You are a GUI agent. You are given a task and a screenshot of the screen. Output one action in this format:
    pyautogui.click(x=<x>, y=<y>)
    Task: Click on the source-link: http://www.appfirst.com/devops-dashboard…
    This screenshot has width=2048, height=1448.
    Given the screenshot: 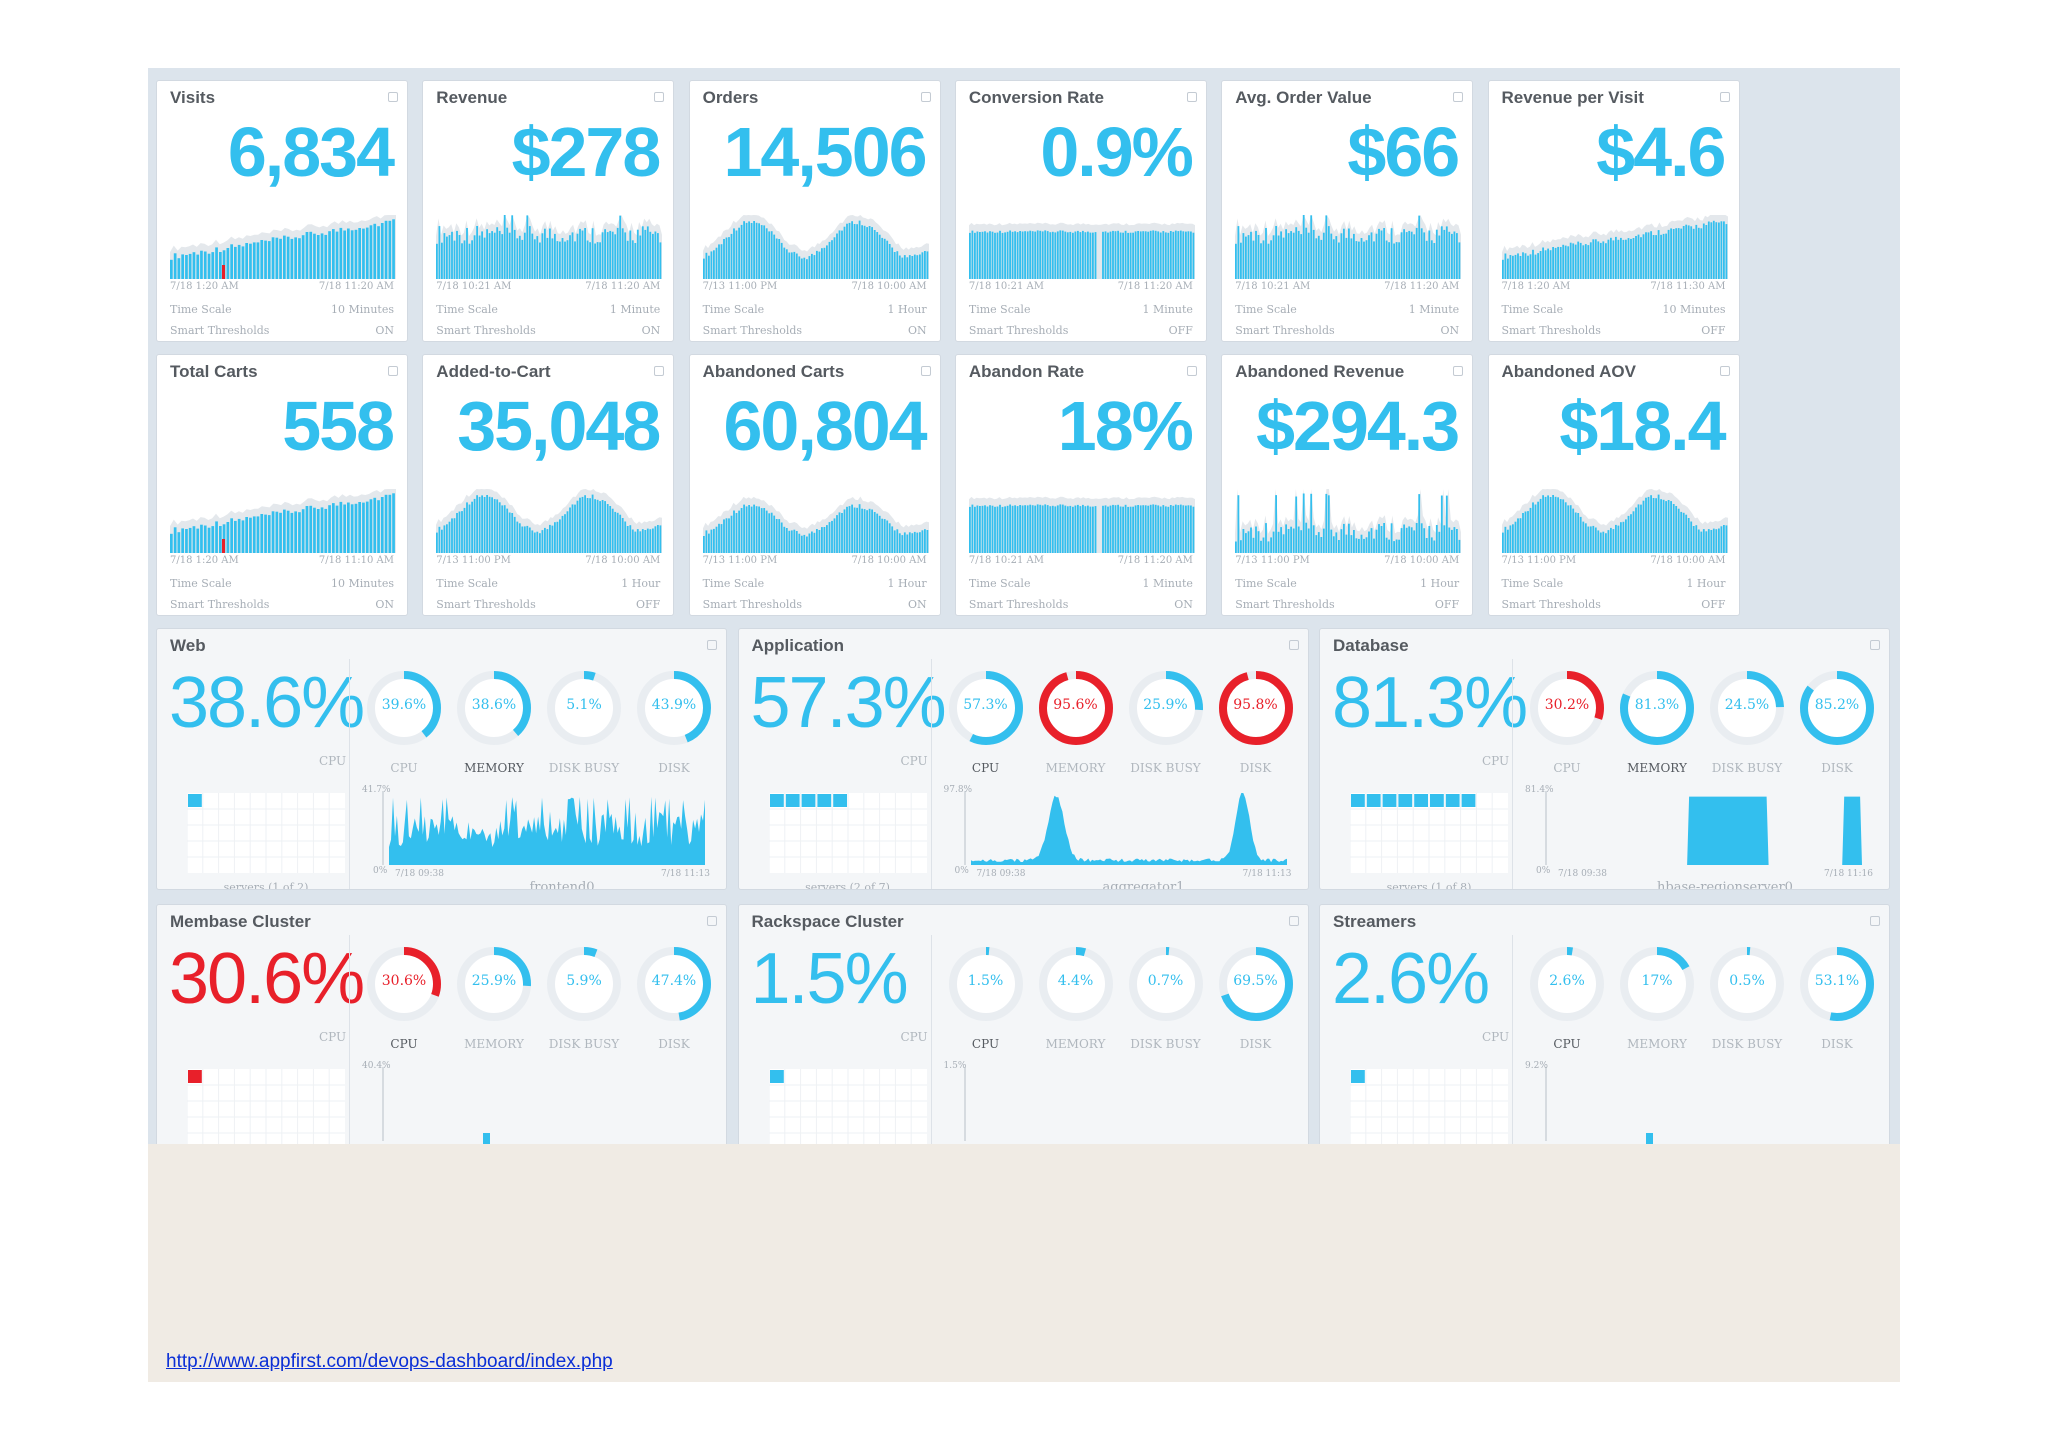 What is the action you would take?
    pyautogui.click(x=389, y=1361)
    